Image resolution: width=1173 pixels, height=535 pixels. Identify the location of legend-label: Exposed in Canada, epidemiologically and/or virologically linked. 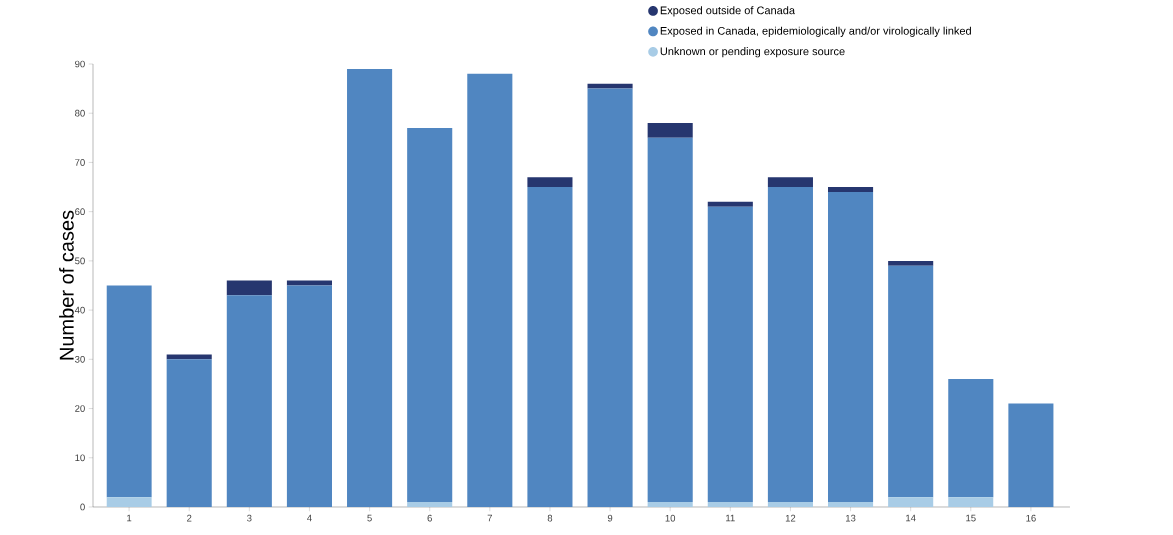
(815, 31).